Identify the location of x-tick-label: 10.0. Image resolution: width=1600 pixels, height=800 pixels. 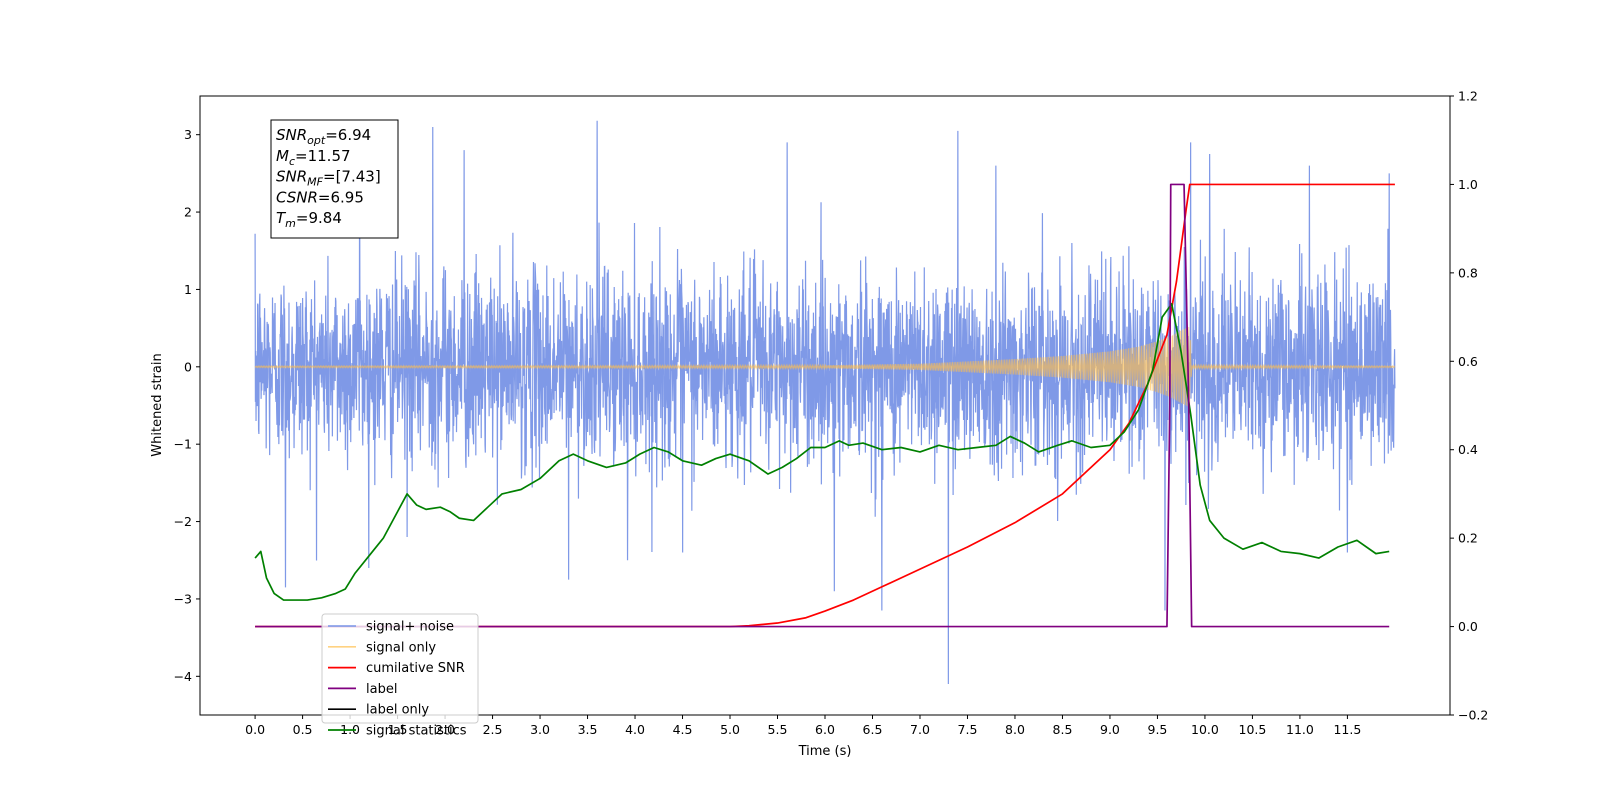
(1205, 729).